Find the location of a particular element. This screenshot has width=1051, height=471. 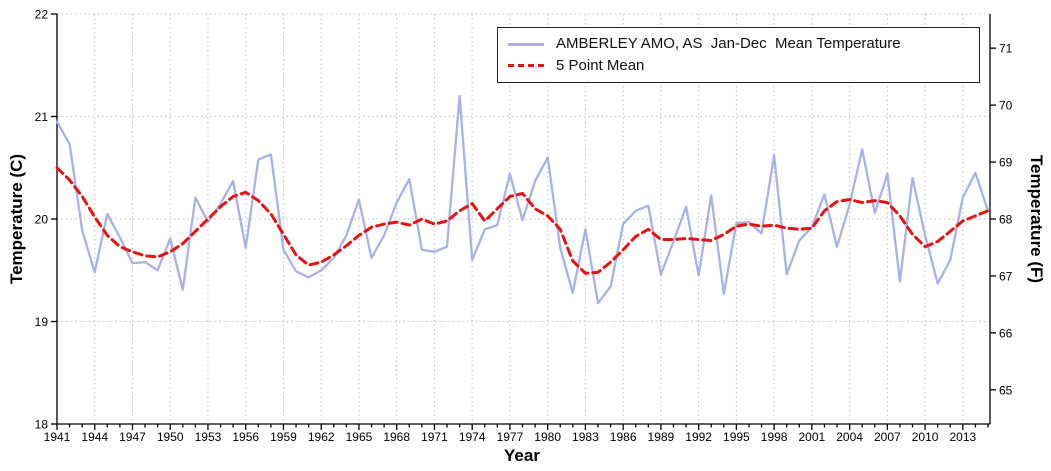

x-tick-label: 2001 is located at coordinates (812, 437).